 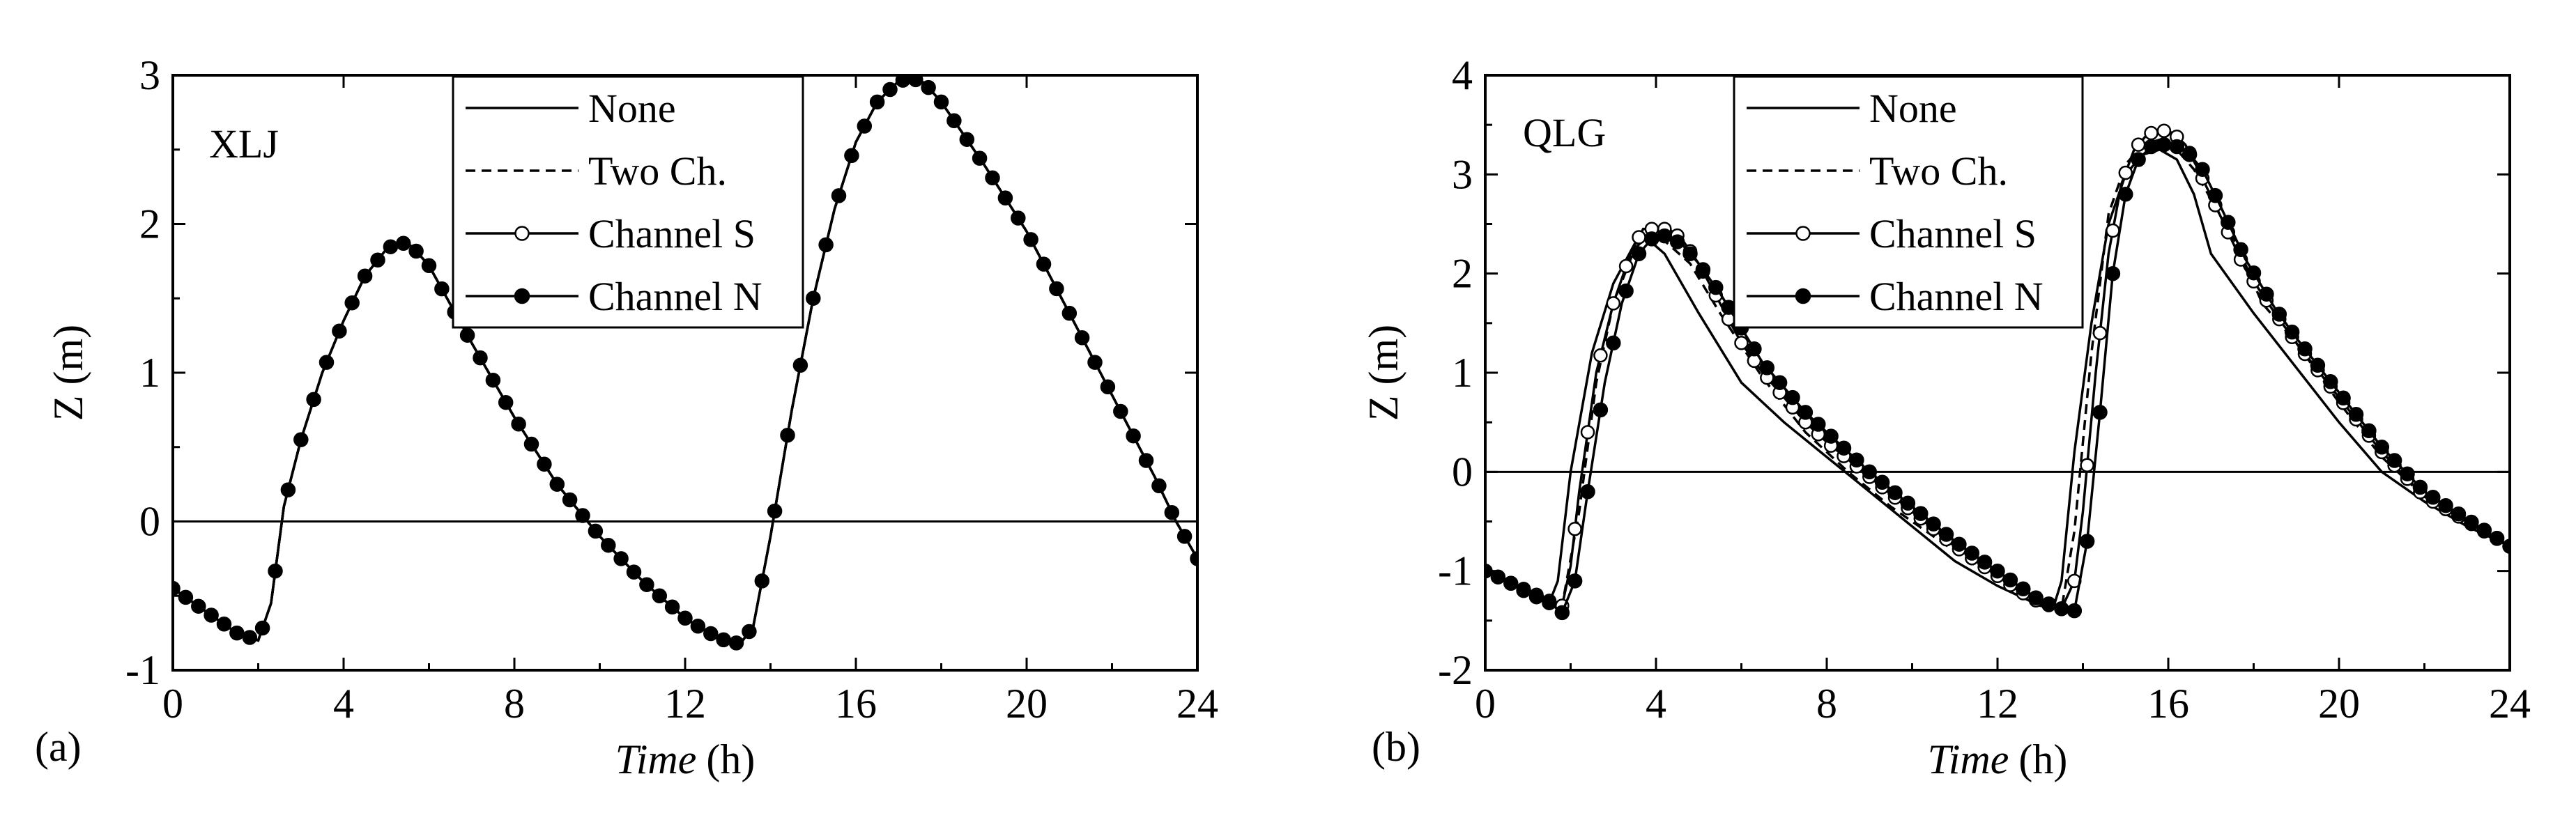 I want to click on legend-label: Two Ch., so click(x=657, y=171).